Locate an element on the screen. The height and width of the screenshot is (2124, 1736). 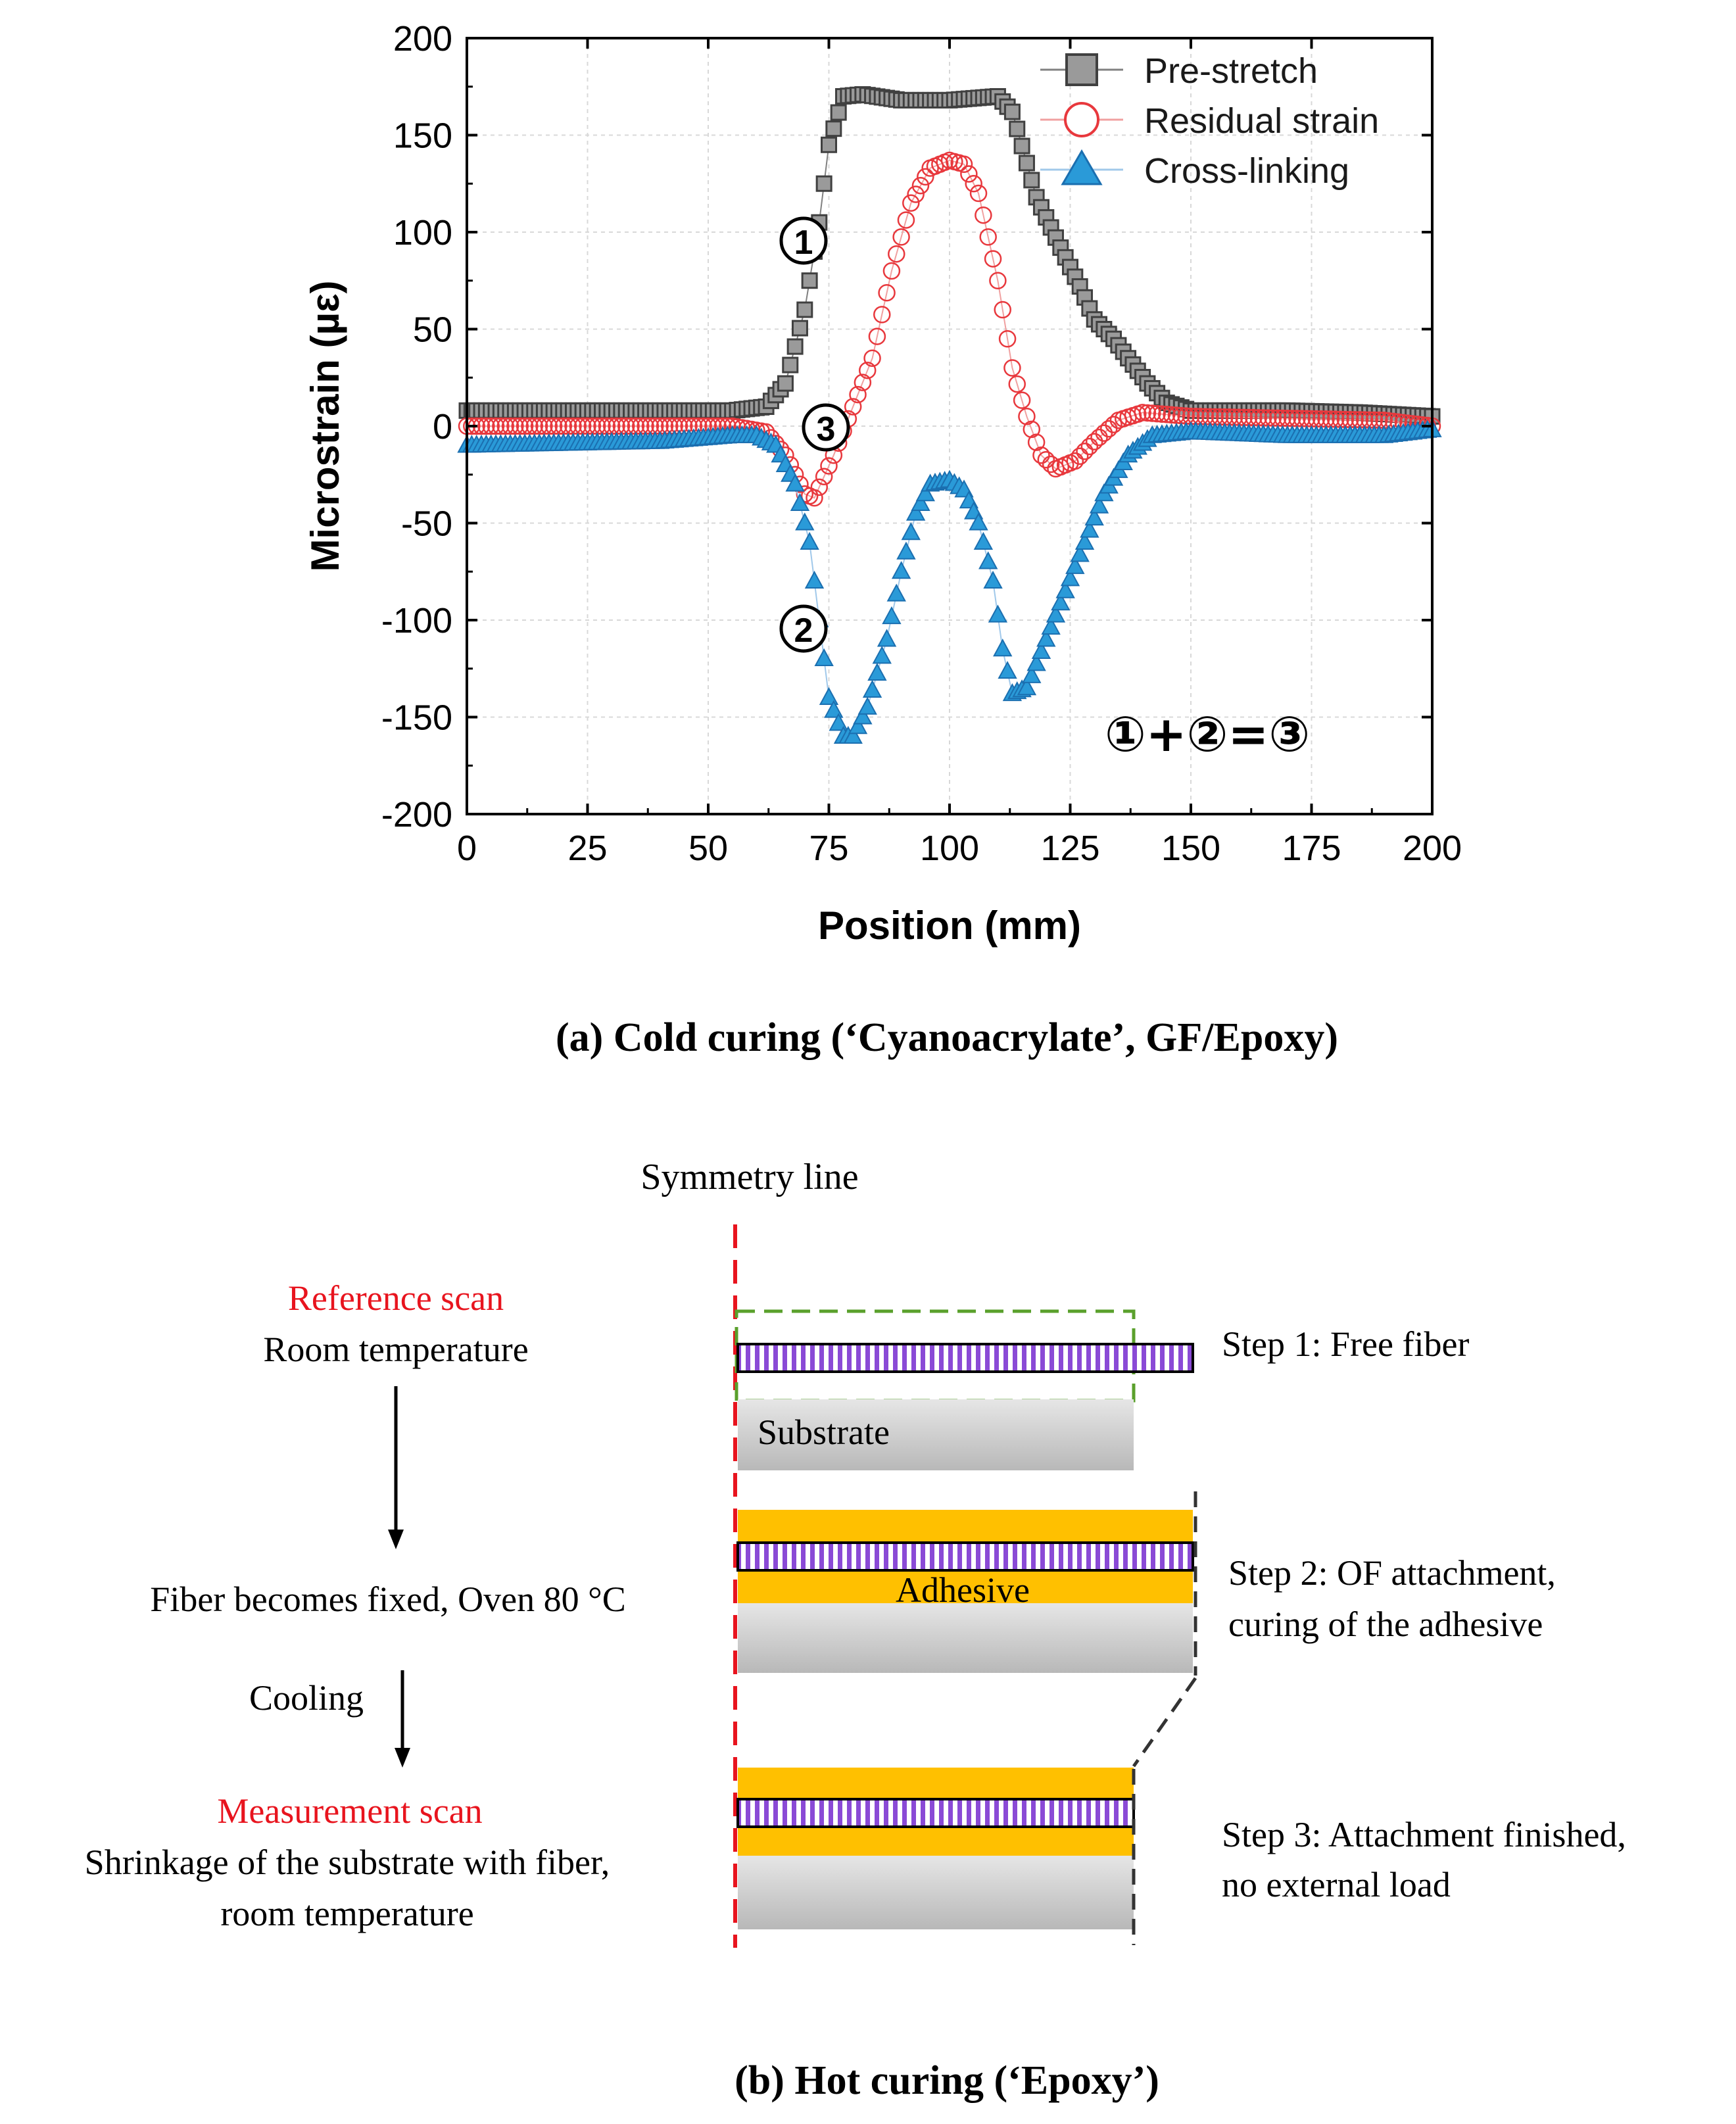
x-tick-label: 25 is located at coordinates (587, 848).